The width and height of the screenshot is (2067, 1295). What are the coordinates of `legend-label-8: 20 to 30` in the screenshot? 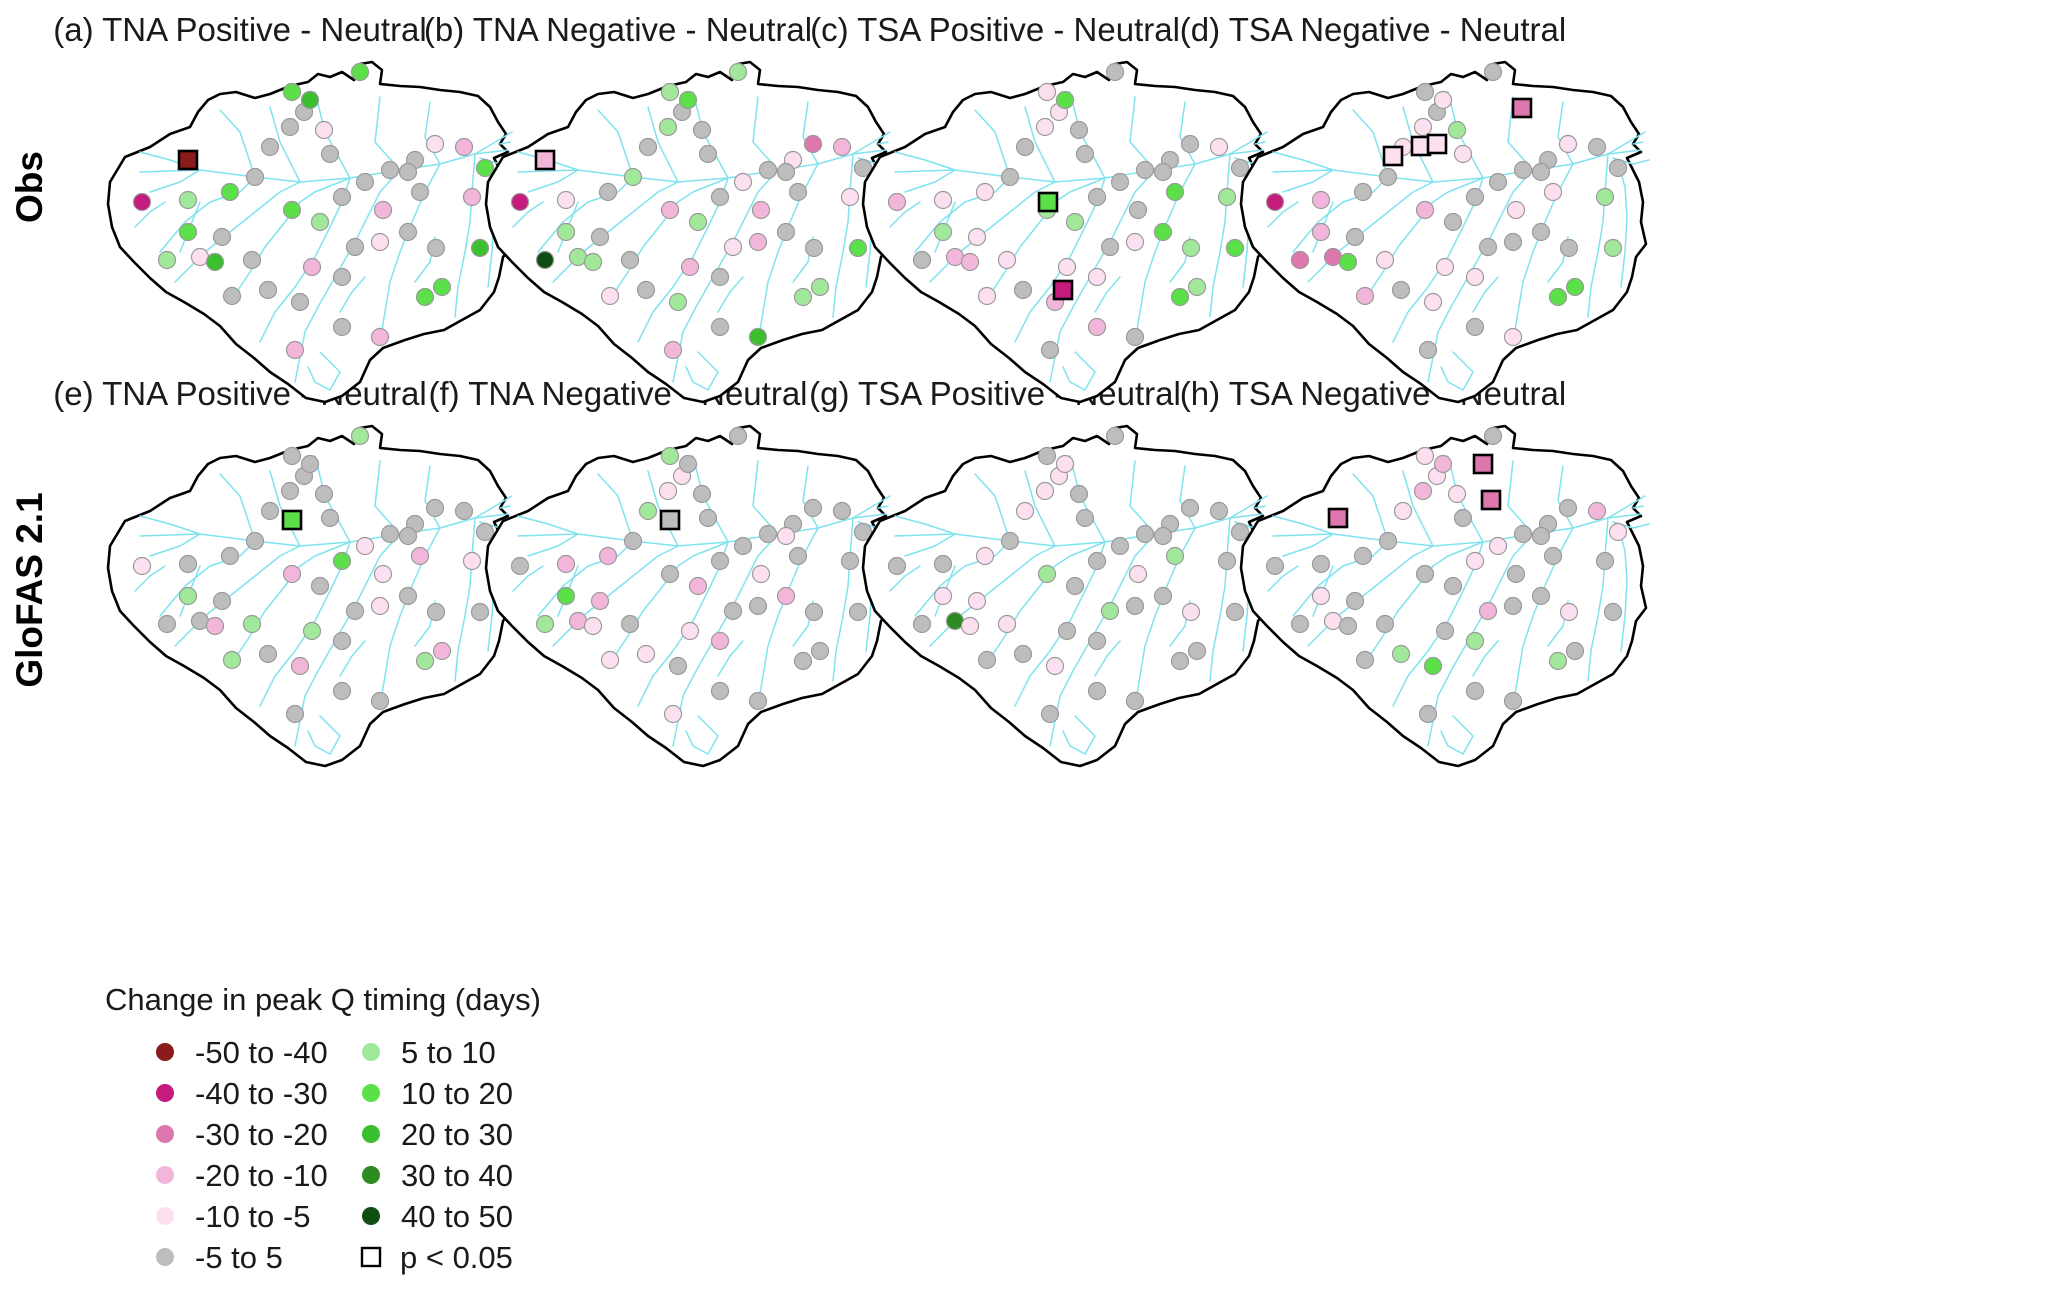 It's located at (457, 1134).